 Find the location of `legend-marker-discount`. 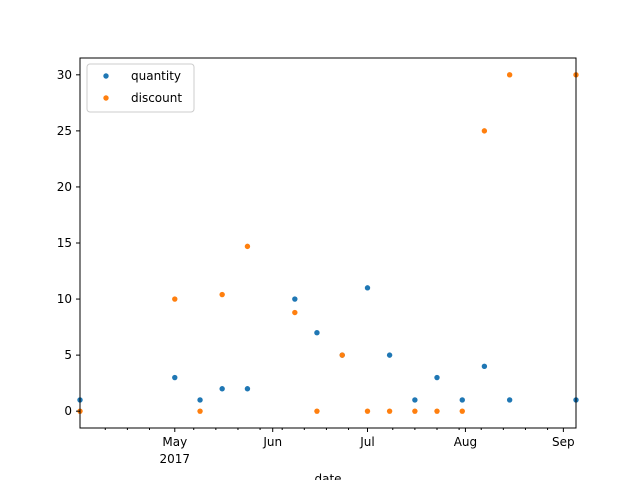

legend-marker-discount is located at coordinates (106, 98).